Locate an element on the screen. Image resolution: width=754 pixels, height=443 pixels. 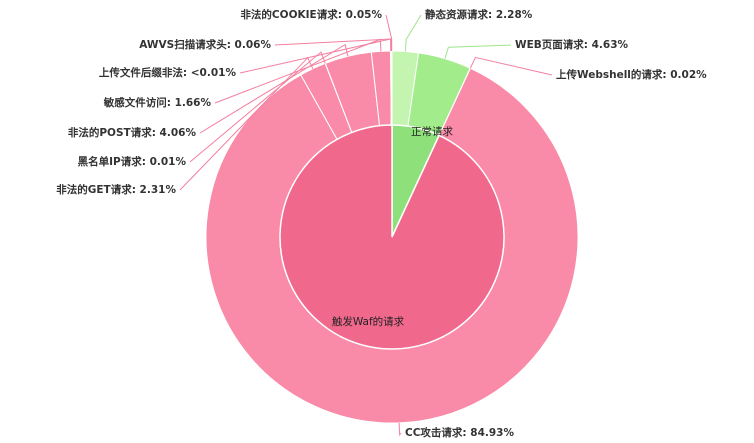
segment-label: 上传文件后缀非法: <0.01% is located at coordinates (168, 72).